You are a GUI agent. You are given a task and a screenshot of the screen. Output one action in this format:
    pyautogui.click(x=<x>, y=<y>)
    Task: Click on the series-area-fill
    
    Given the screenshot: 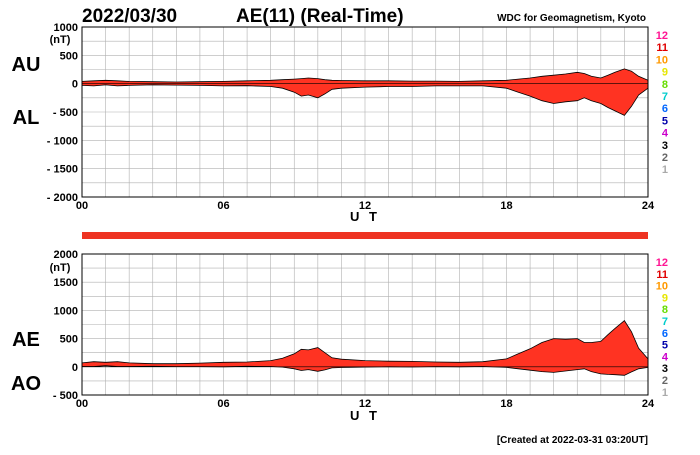 What is the action you would take?
    pyautogui.click(x=365, y=348)
    